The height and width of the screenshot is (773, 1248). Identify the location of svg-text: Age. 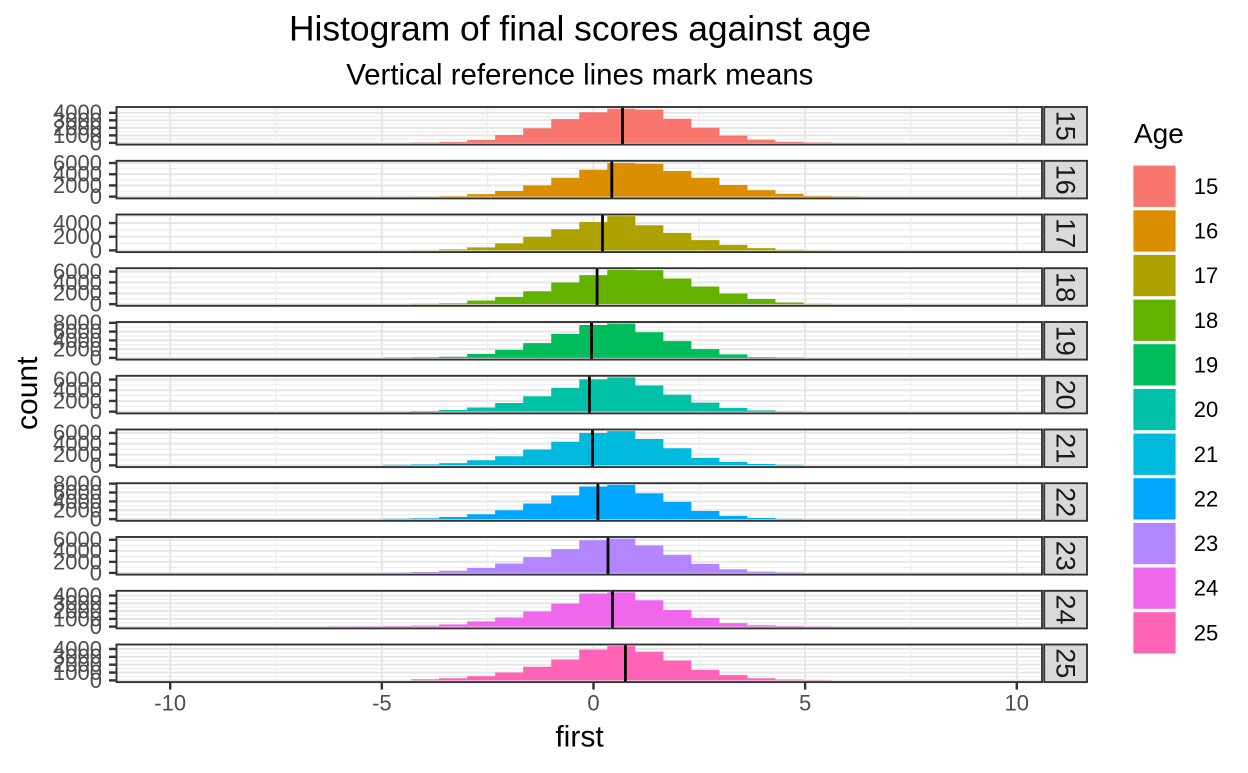
(1159, 133).